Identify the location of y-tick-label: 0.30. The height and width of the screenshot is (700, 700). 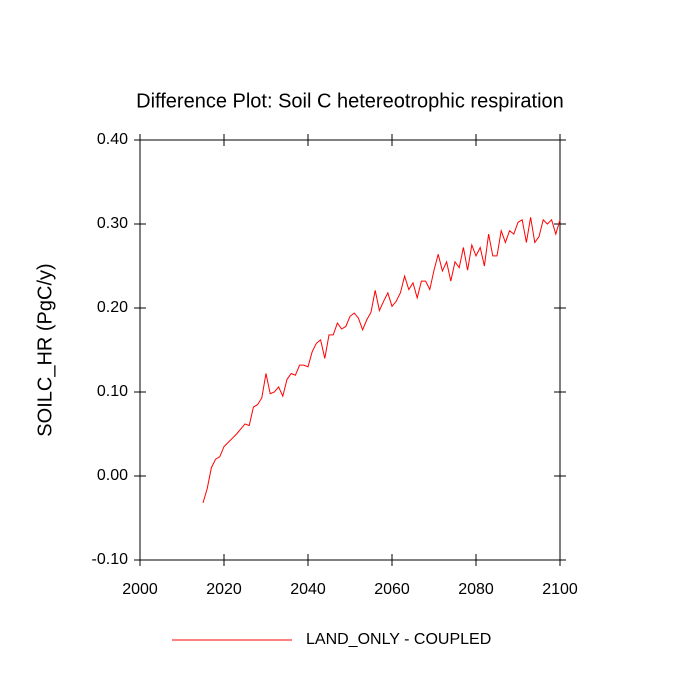
(112, 223).